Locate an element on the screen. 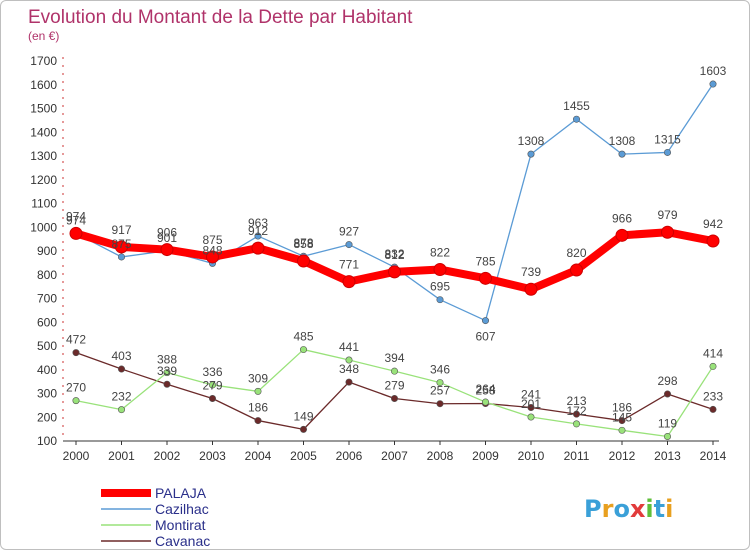 The height and width of the screenshot is (551, 750). data-label: 832 is located at coordinates (394, 254).